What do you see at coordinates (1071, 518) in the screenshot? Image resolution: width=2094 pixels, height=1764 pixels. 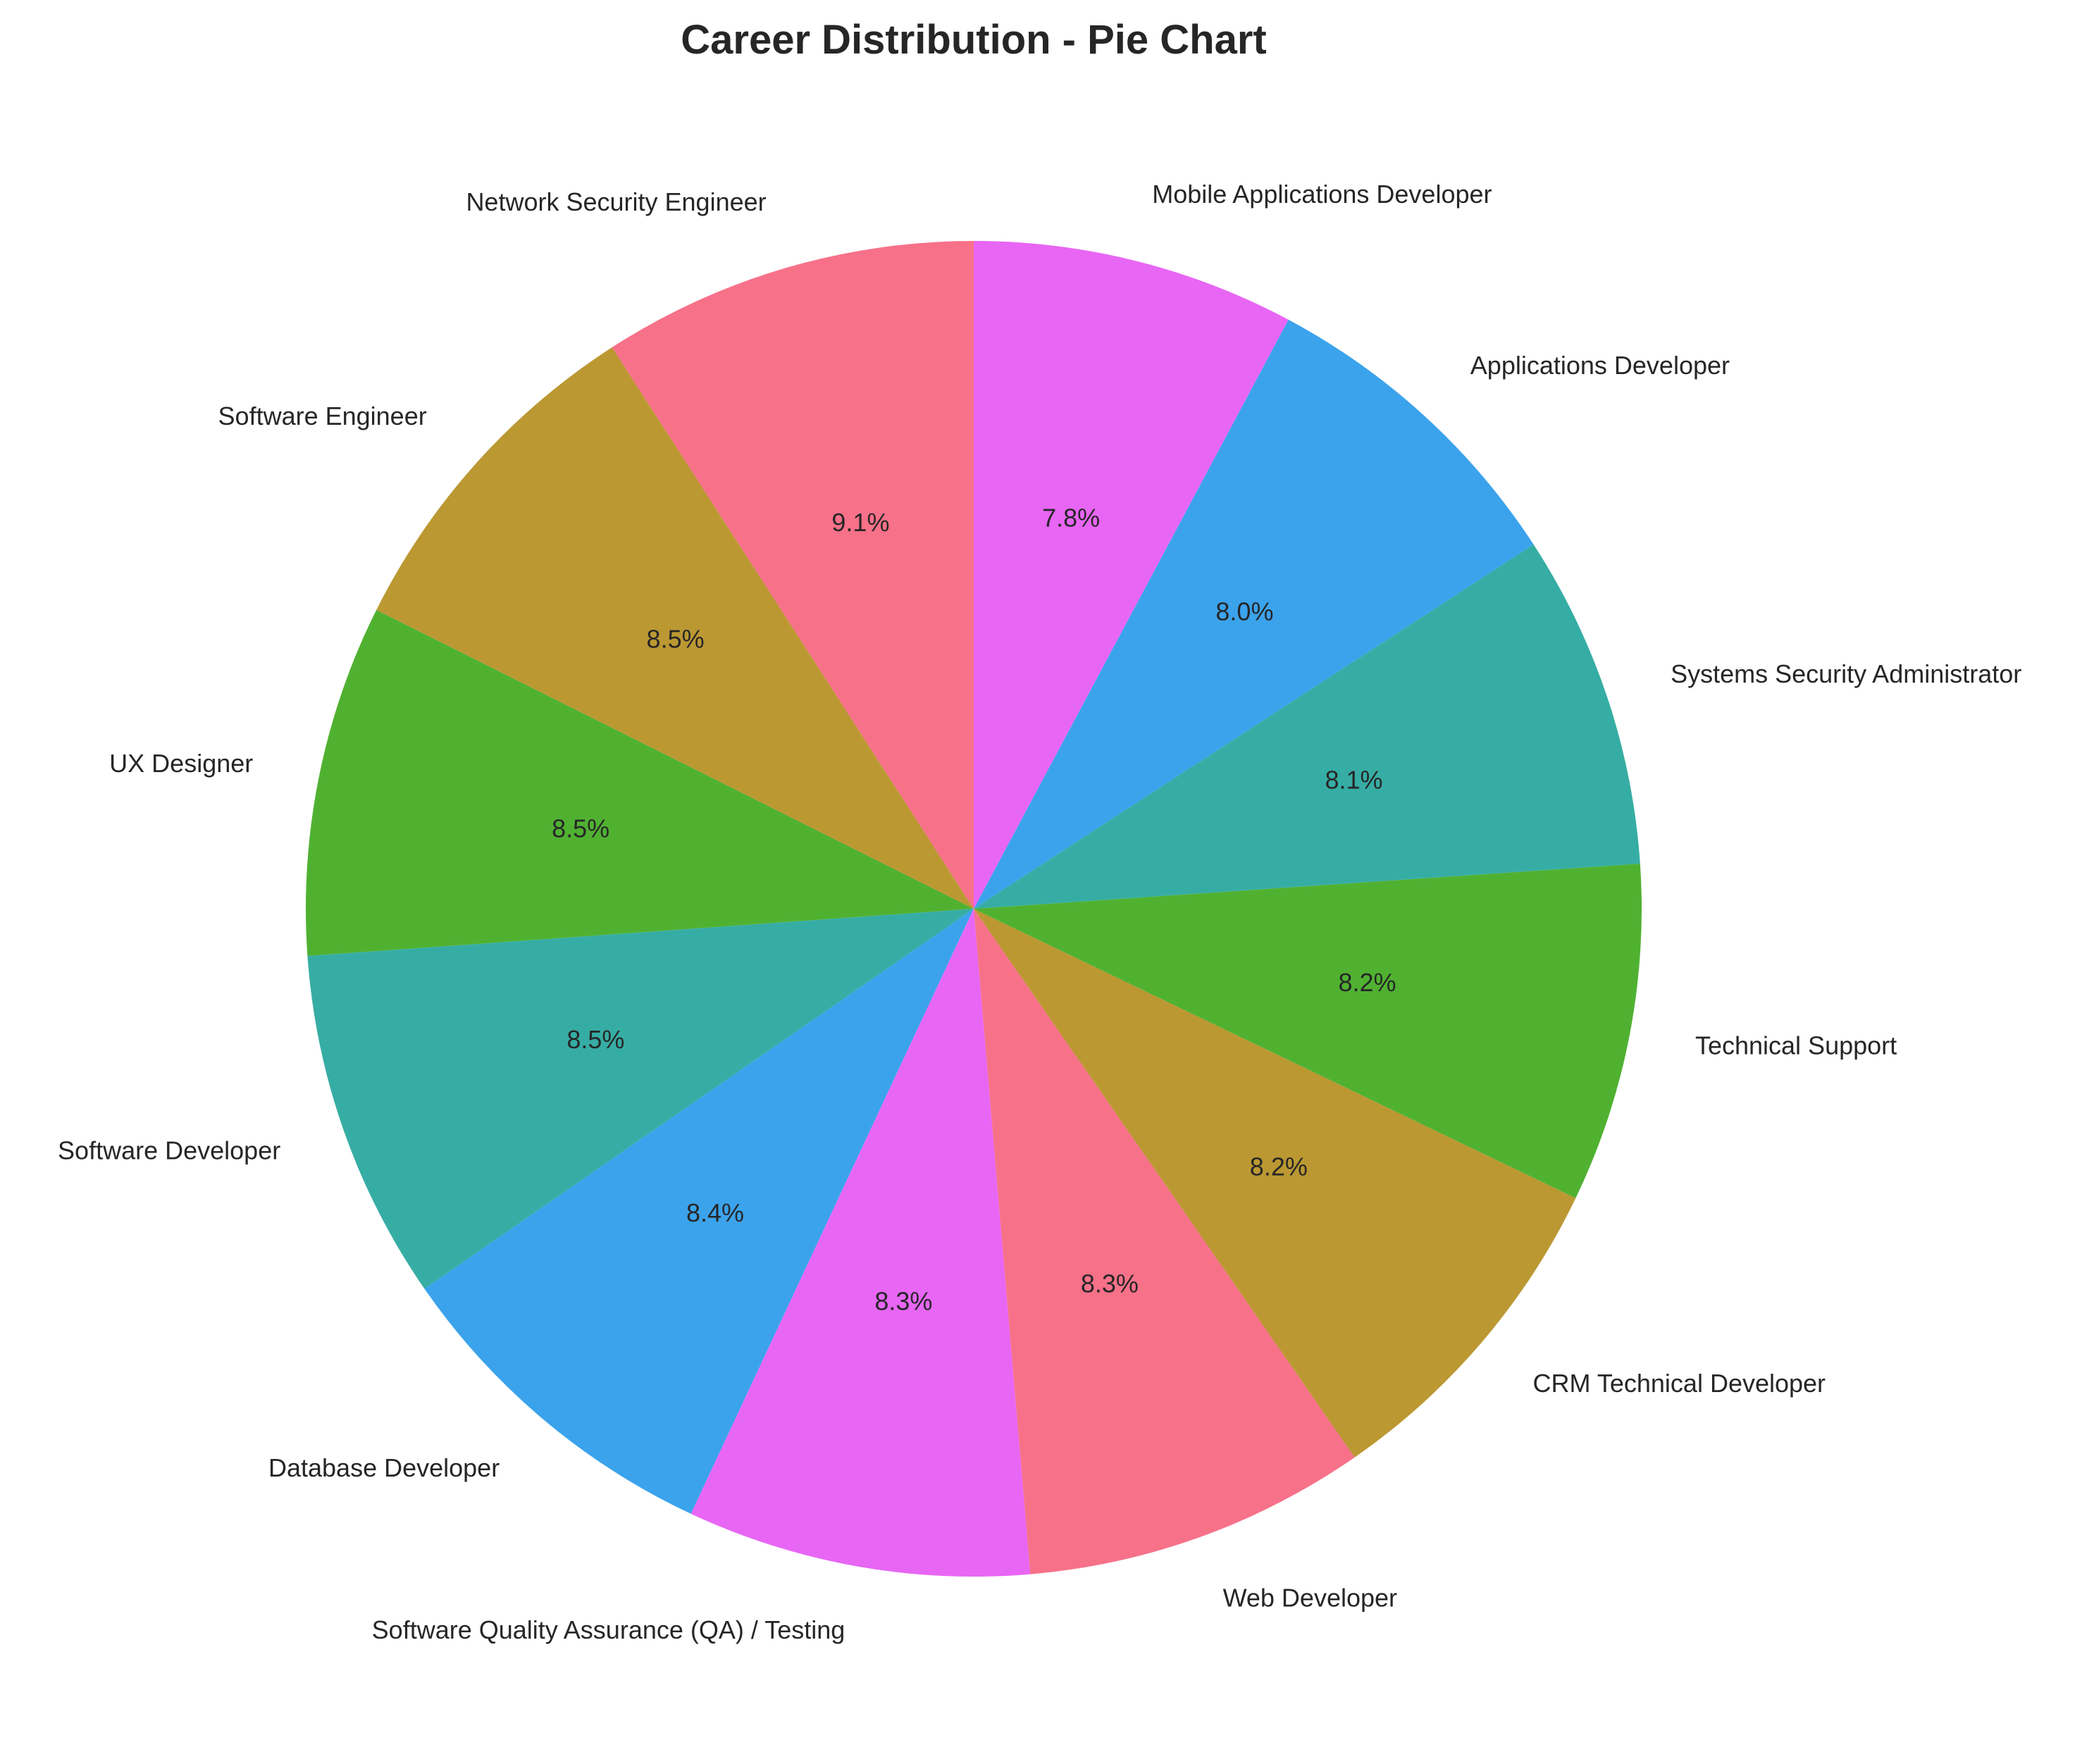 I see `percent-label-mobile-applications-developer: 7.8%` at bounding box center [1071, 518].